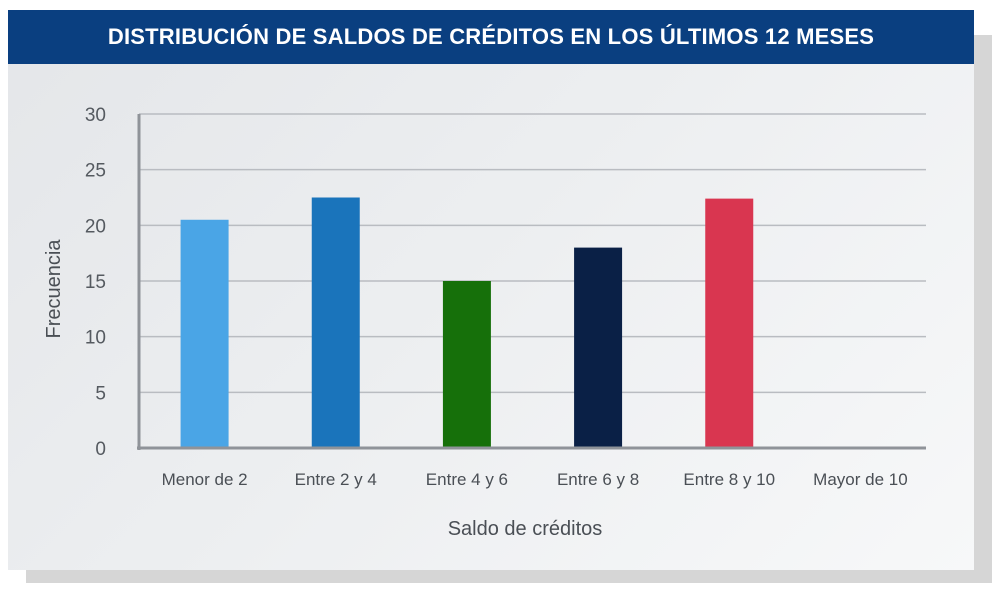 The width and height of the screenshot is (1000, 595). What do you see at coordinates (205, 479) in the screenshot?
I see `x-tick-label: Menor de 2` at bounding box center [205, 479].